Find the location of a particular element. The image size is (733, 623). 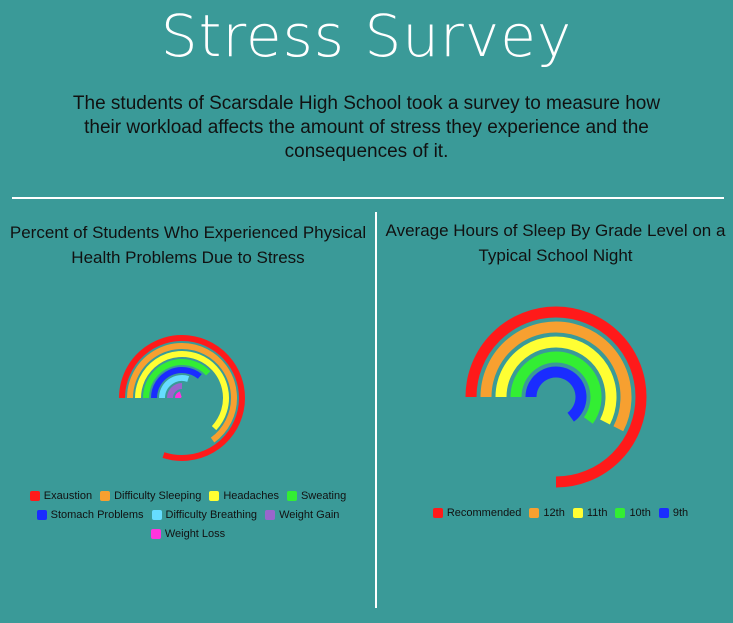

chart1-legend-item-sweating: Sweating is located at coordinates (316, 496).